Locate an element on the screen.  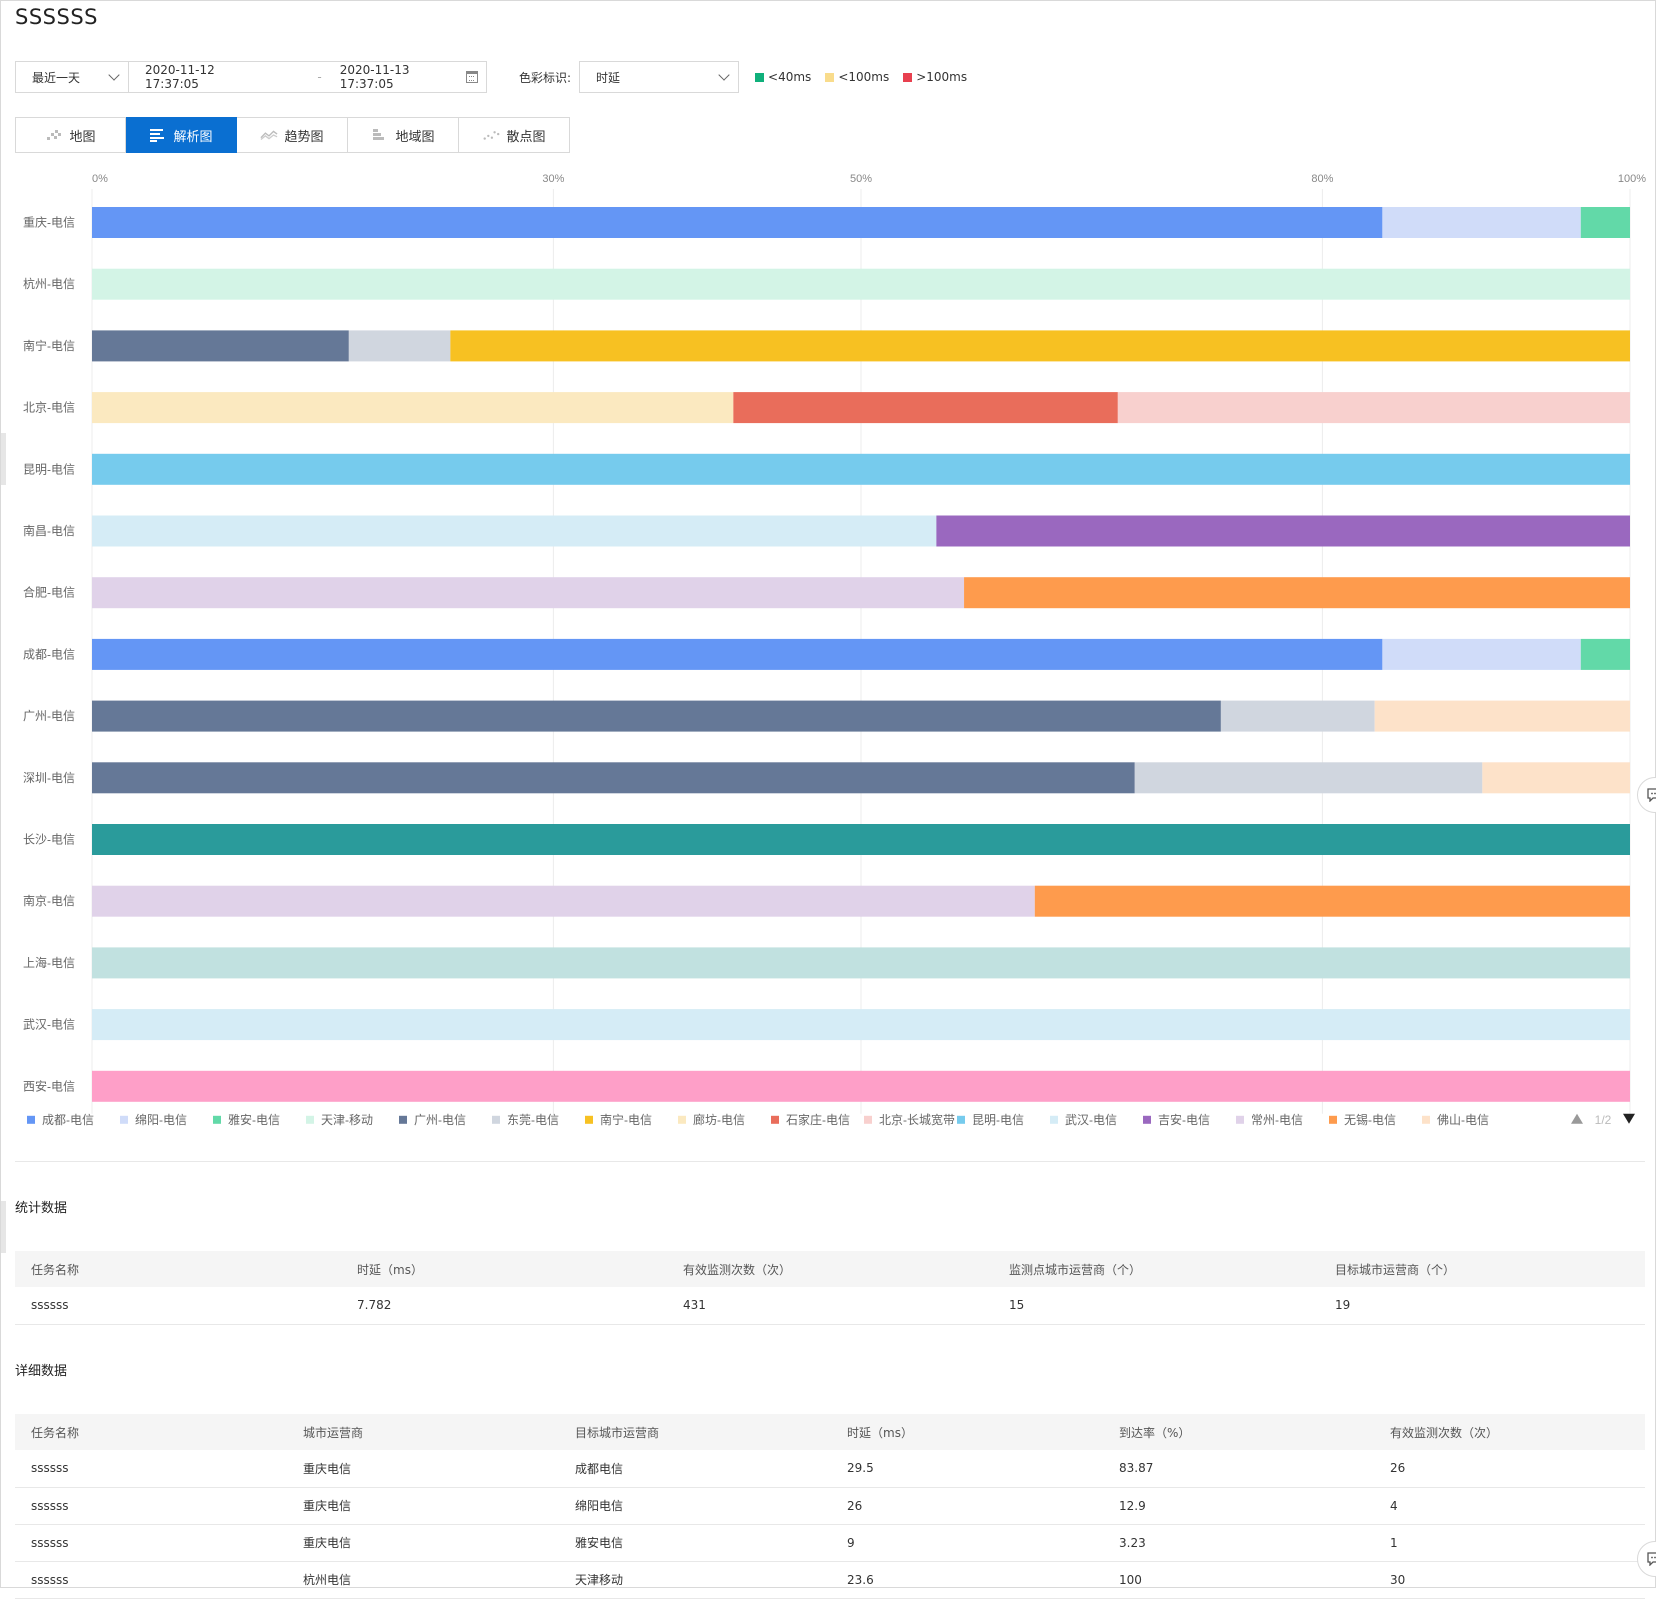
y-category-label: 杭州-电信 is located at coordinates (49, 283).